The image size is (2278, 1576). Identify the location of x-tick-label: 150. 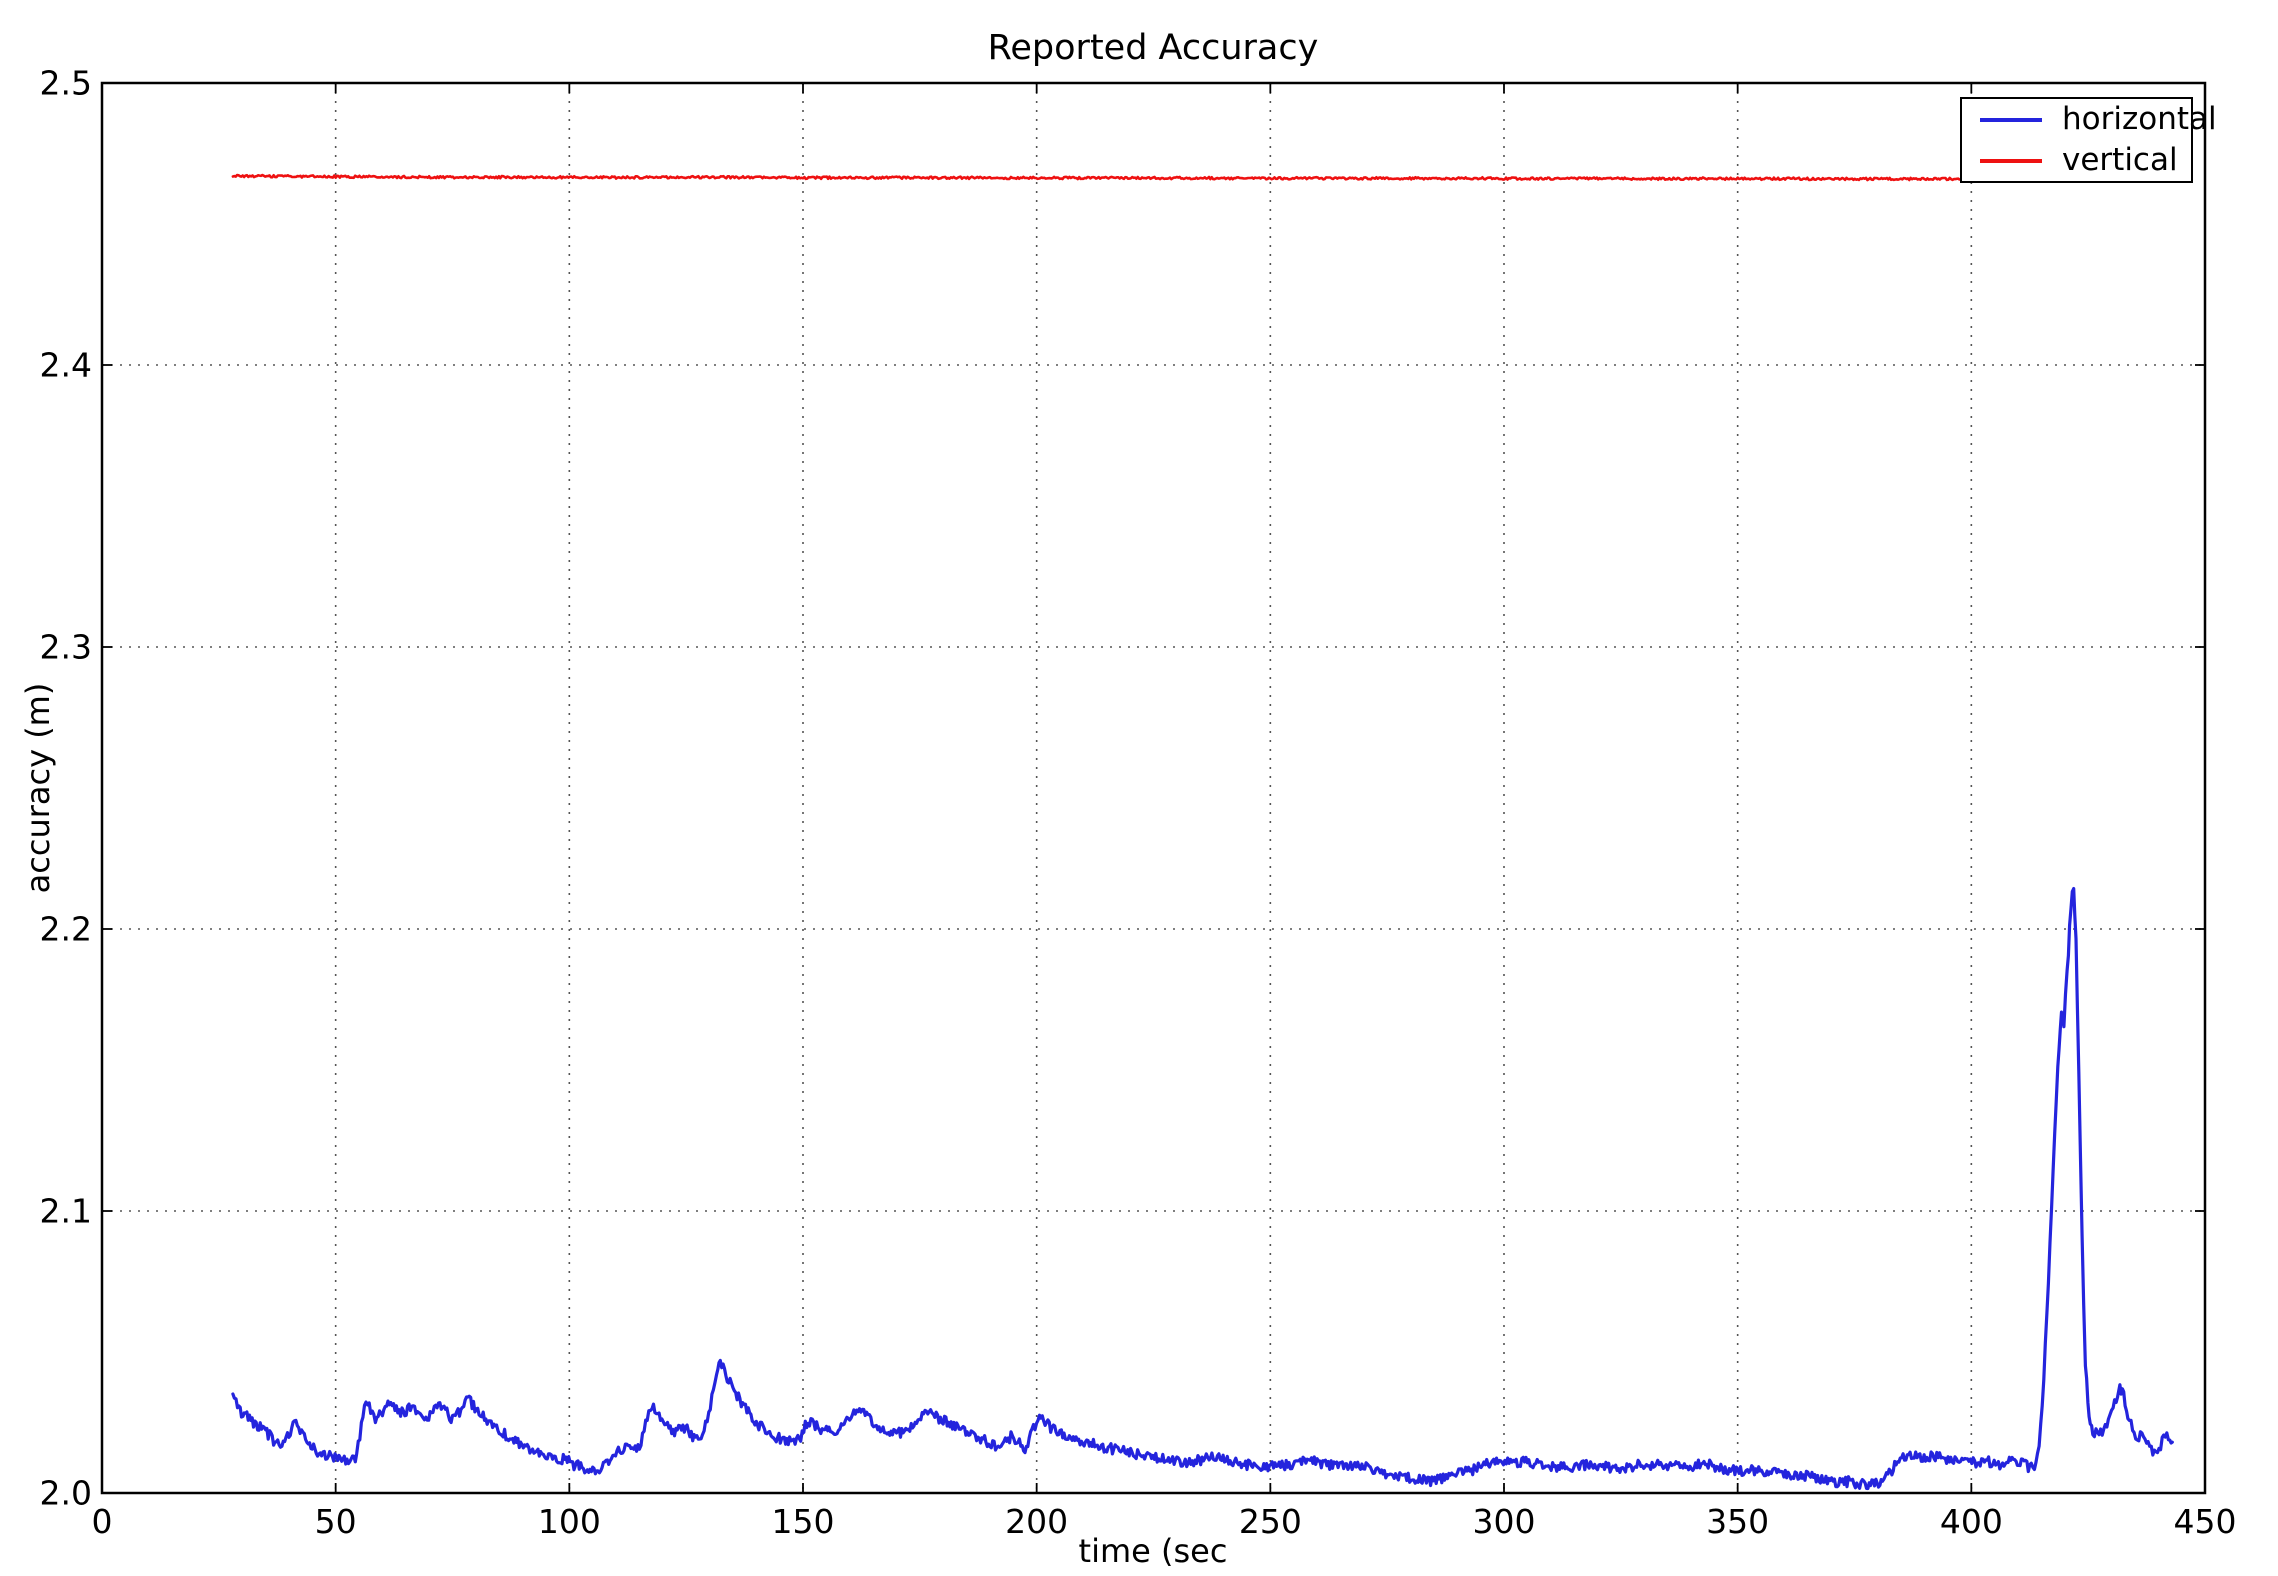
(803, 1521).